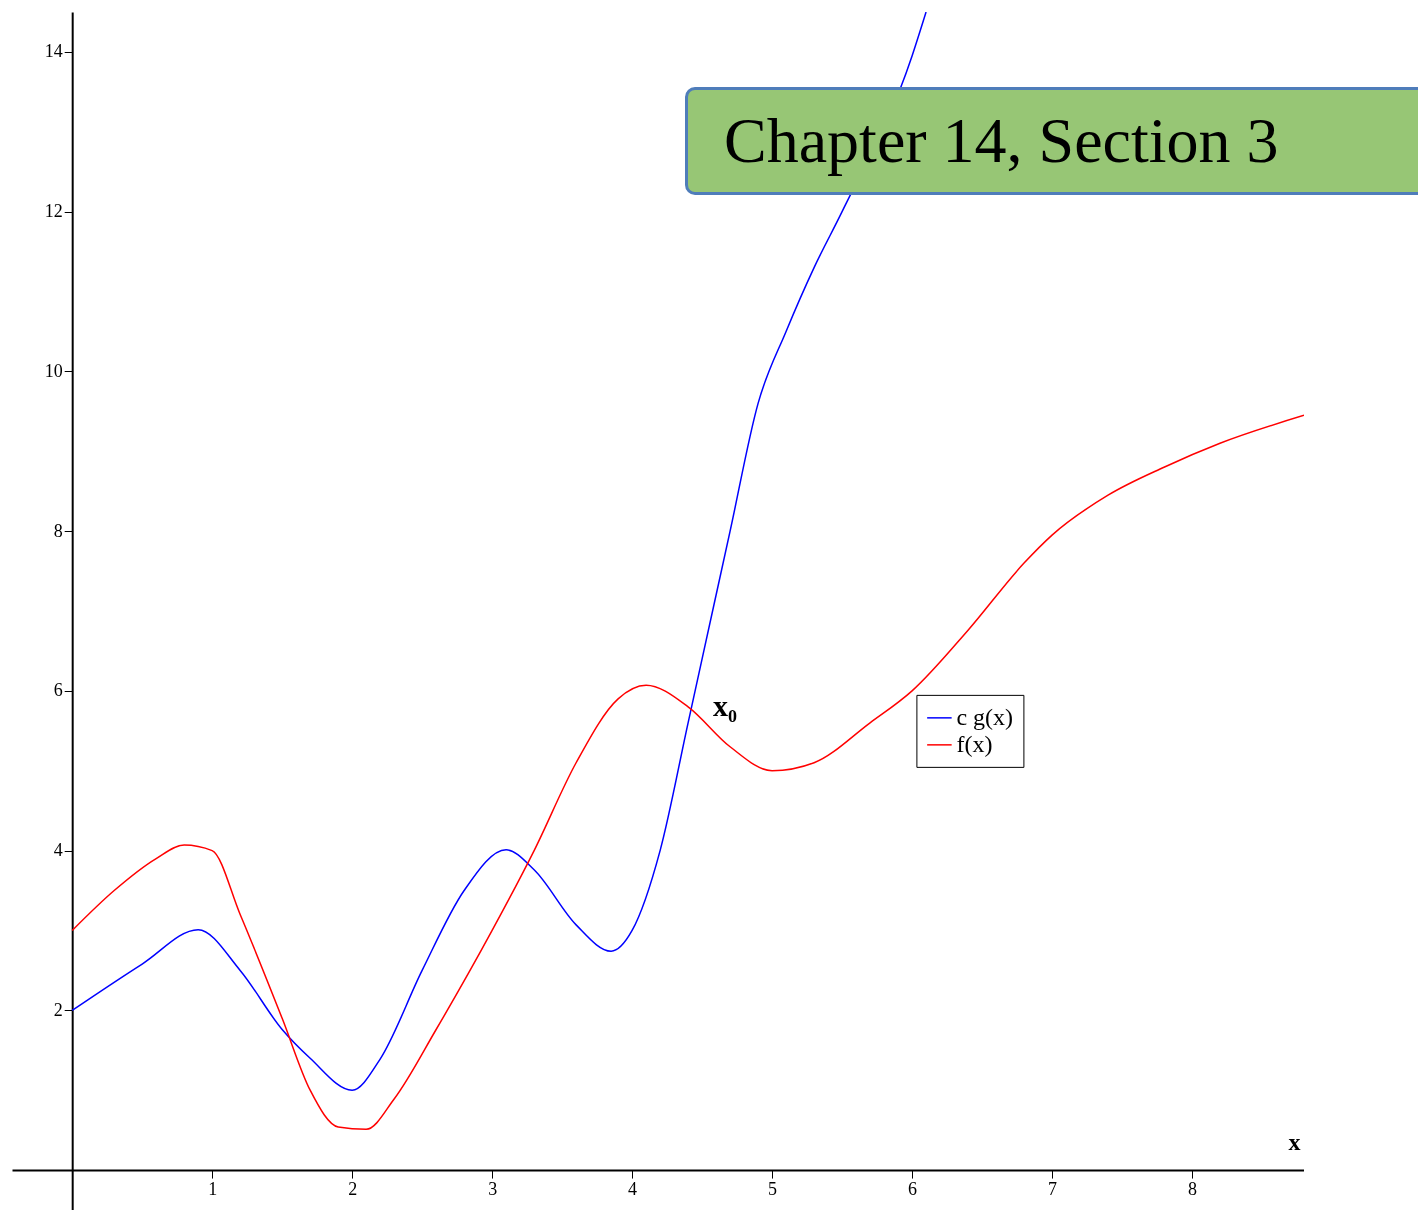  What do you see at coordinates (985, 716) in the screenshot?
I see `legend-label: c g(x)` at bounding box center [985, 716].